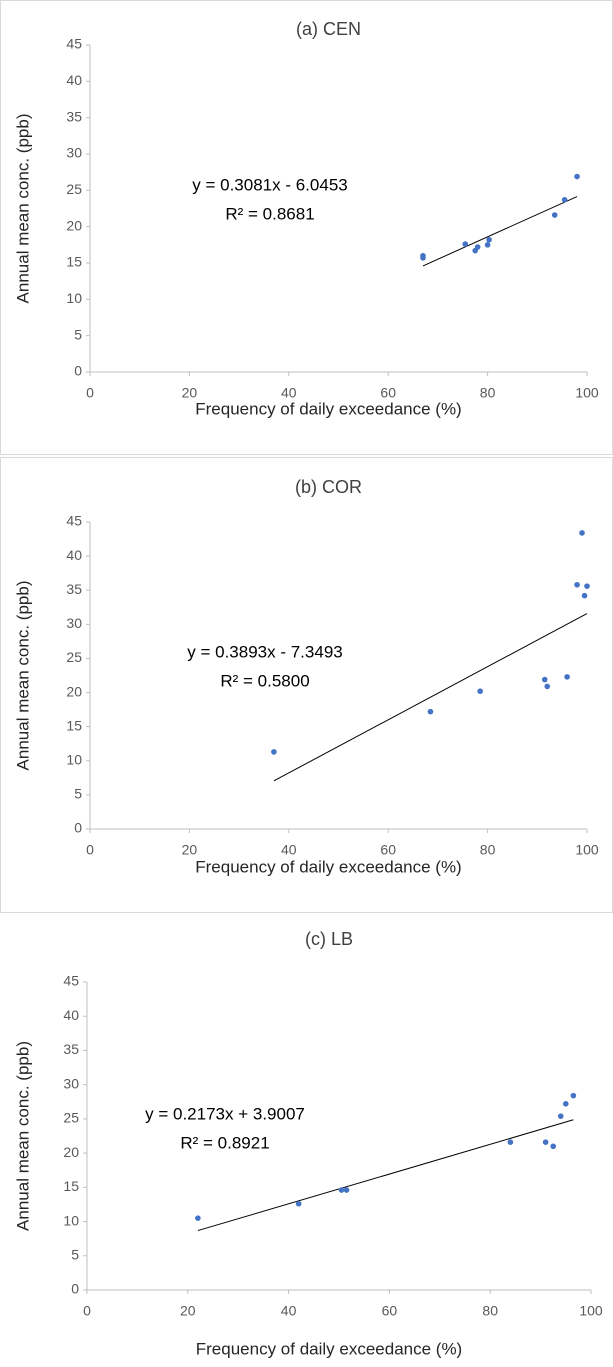 Image resolution: width=613 pixels, height=1367 pixels. Describe the element at coordinates (264, 651) in the screenshot. I see `trendline-equation: y = 0.3893x - 7.3493` at that location.